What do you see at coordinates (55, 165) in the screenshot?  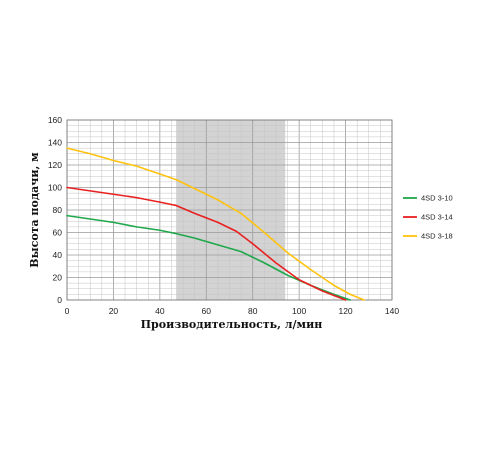 I see `y-tick-label: 120` at bounding box center [55, 165].